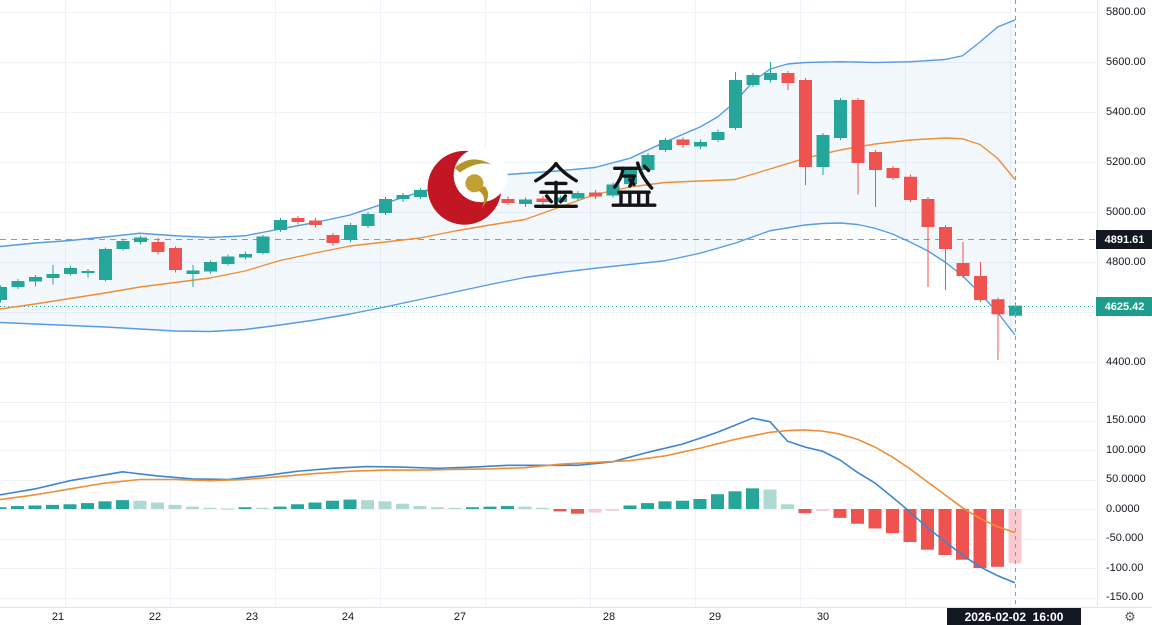 Image resolution: width=1152 pixels, height=625 pixels. Describe the element at coordinates (1126, 450) in the screenshot. I see `oscillator-tick-label: 100.000` at that location.